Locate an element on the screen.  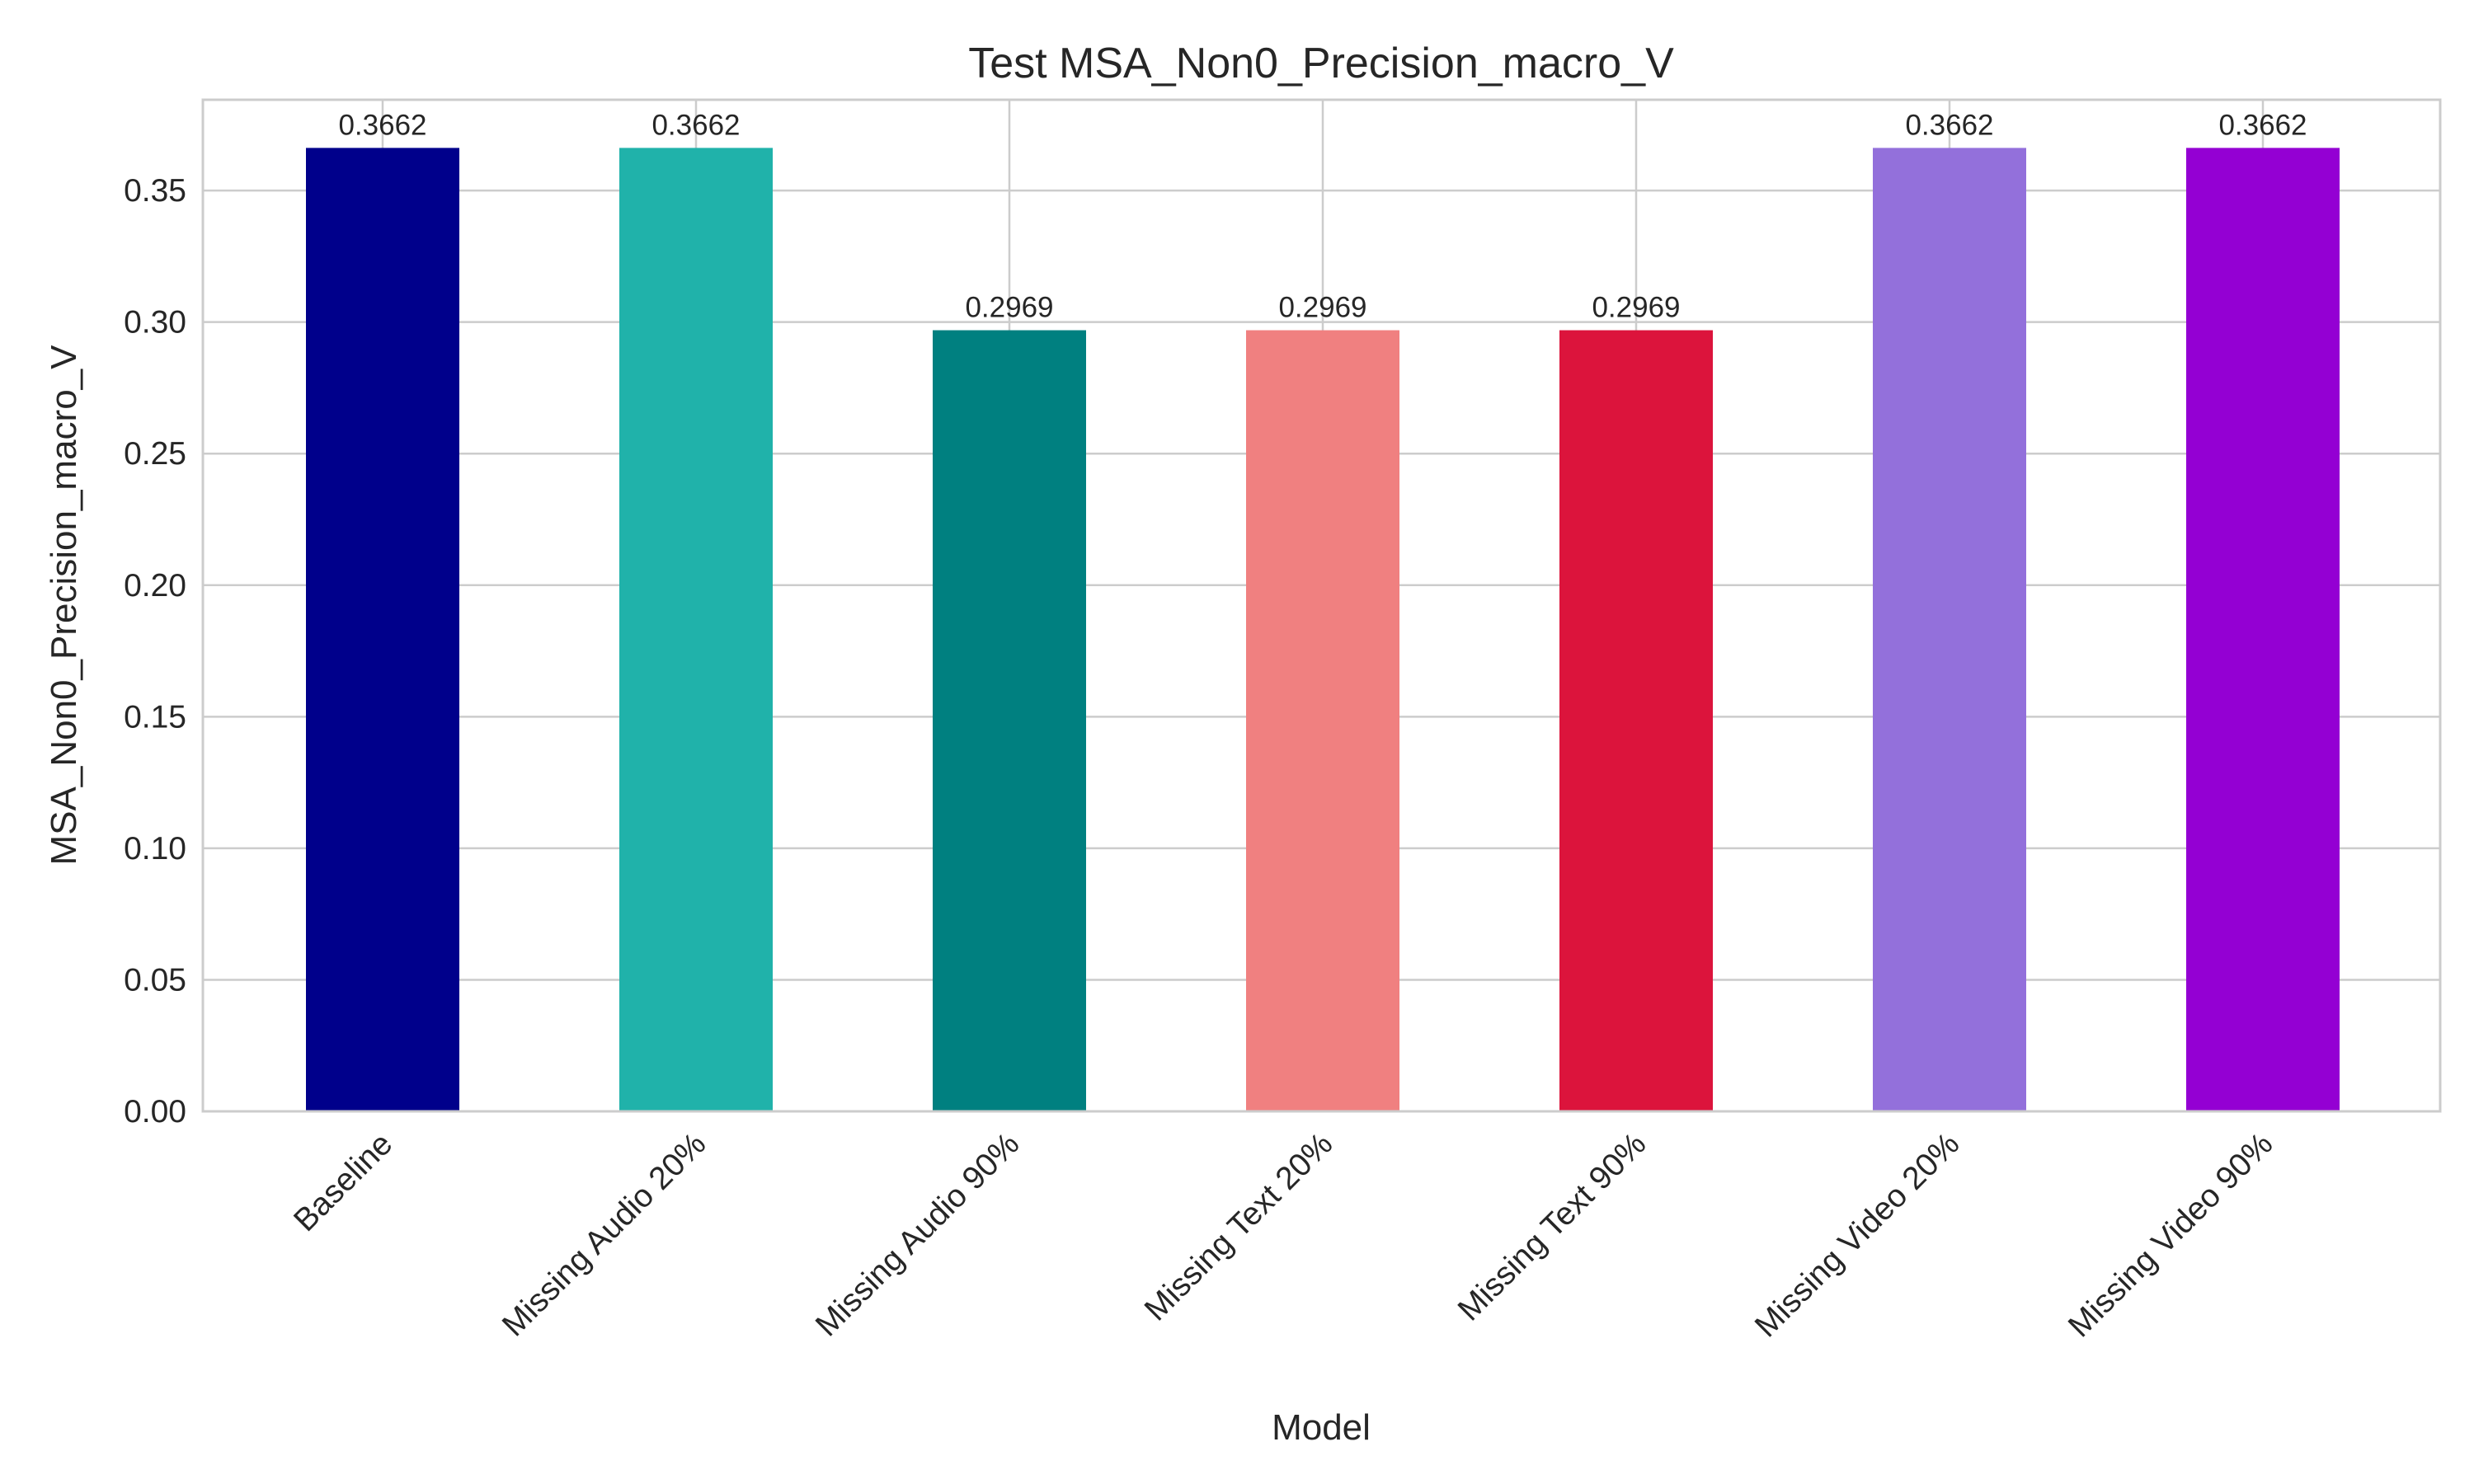
y-tick-label: 0.20 is located at coordinates (155, 585).